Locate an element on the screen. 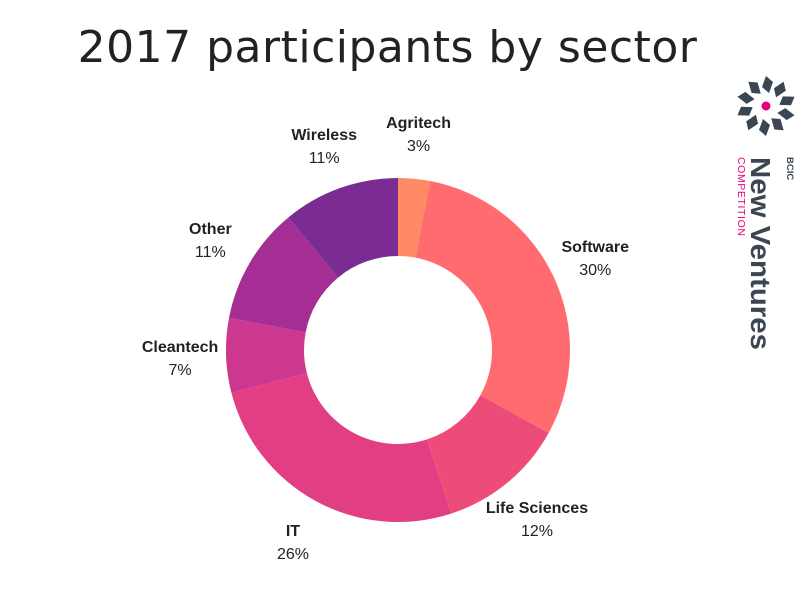 Image resolution: width=800 pixels, height=593 pixels. slice-it is located at coordinates (341, 447).